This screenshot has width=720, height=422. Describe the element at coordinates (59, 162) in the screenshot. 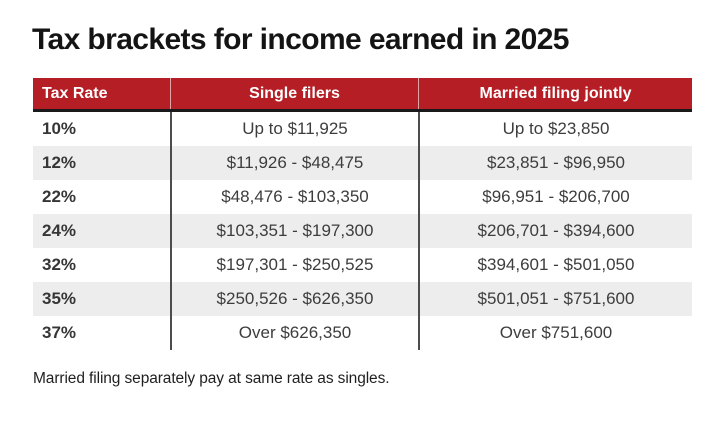

I see `tax-rate-cell: 12%` at that location.